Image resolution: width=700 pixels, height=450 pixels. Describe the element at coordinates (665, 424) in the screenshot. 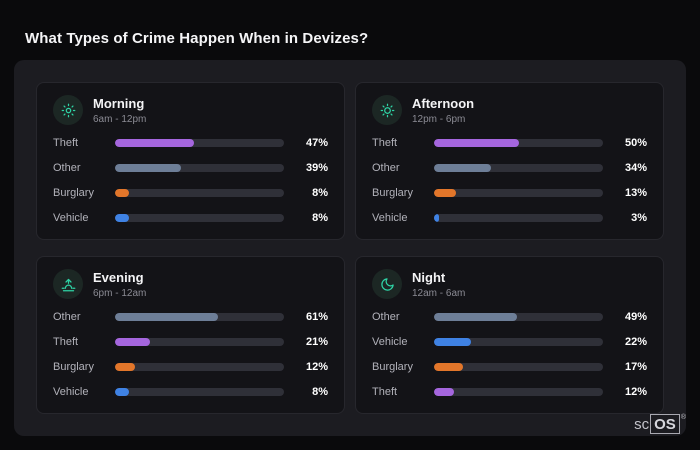

I see `brand-os: OS` at that location.